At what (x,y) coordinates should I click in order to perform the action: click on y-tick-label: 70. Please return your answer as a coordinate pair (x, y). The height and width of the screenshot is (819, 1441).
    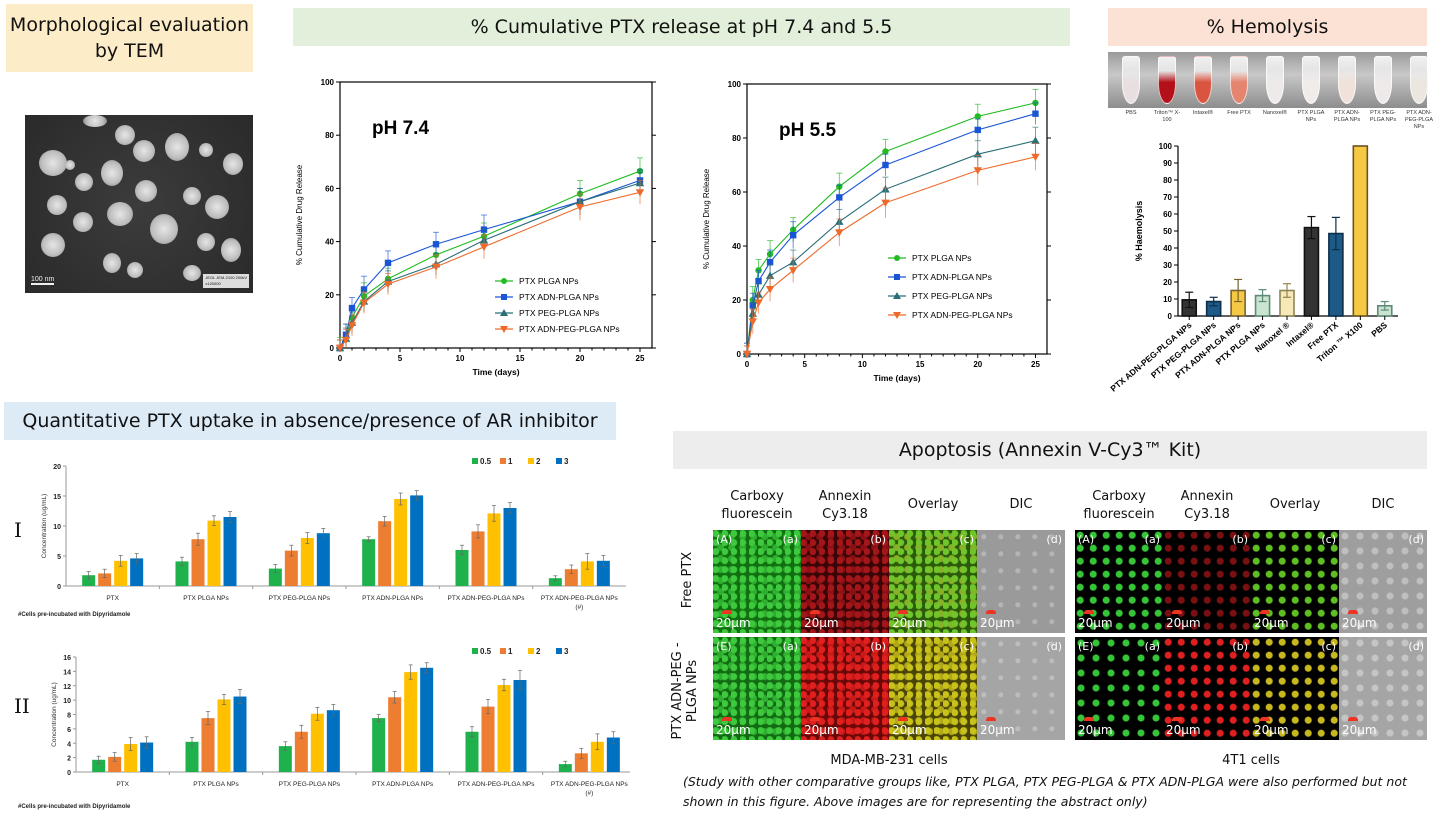
    Looking at the image, I should click on (1167, 197).